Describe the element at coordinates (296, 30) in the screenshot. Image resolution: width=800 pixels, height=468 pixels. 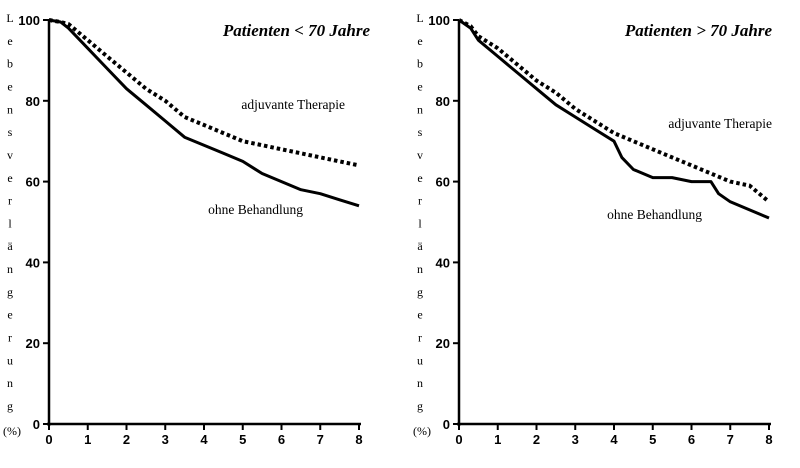
I see `chart-title: Patienten < 70 Jahre` at that location.